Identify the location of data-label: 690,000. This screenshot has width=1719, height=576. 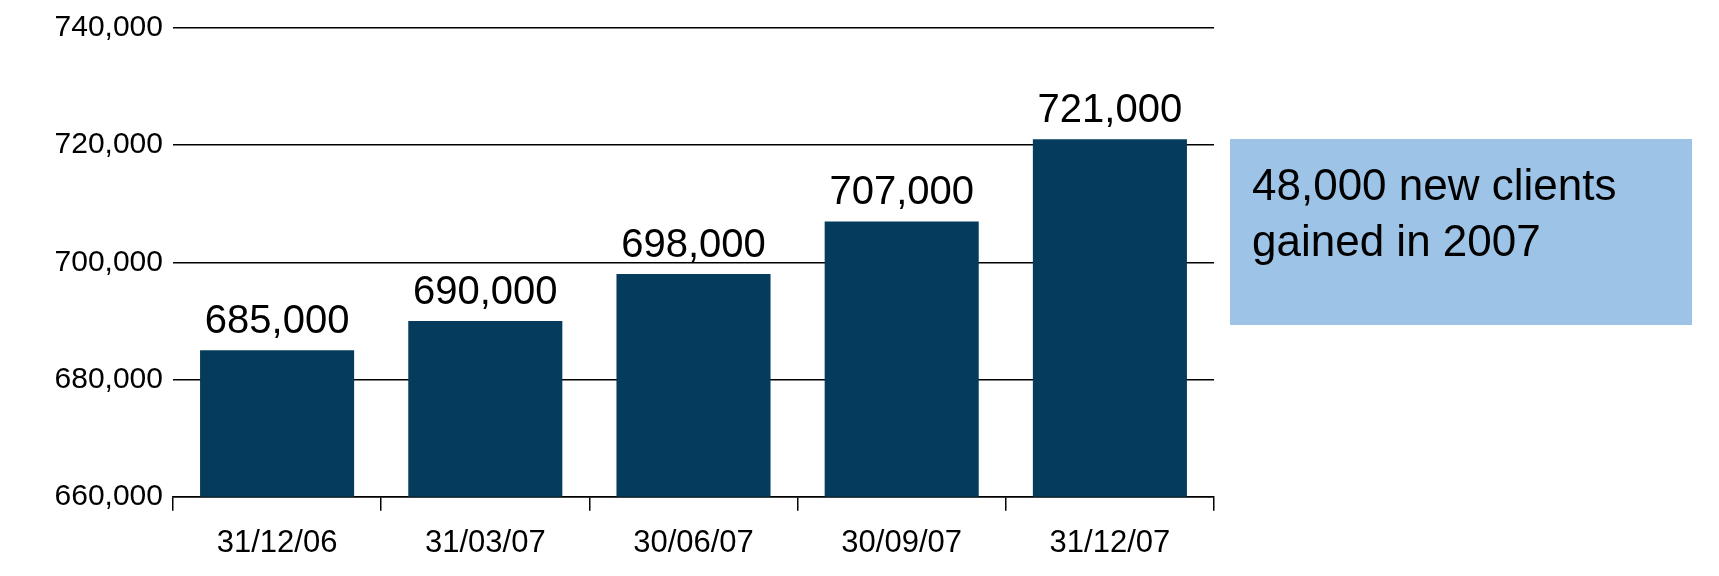
(485, 290).